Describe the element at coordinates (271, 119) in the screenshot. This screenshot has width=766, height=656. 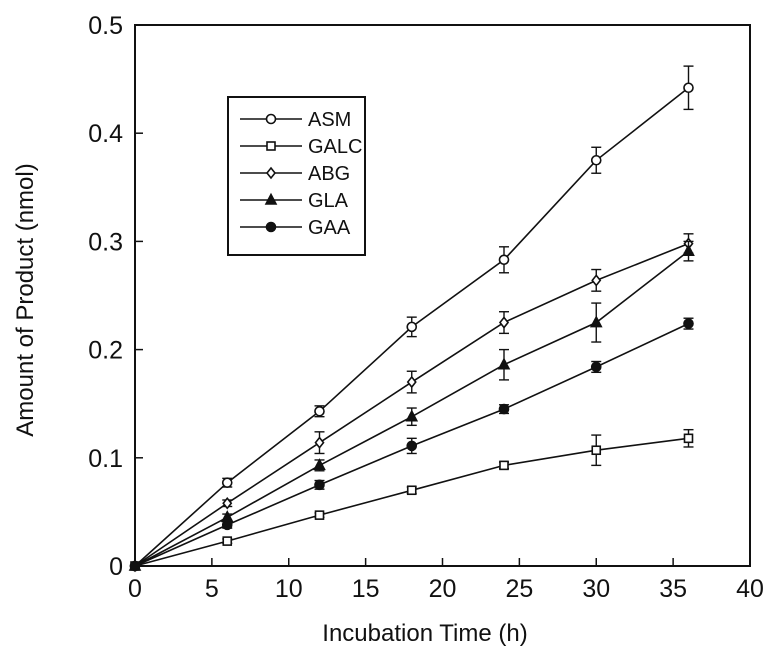
I see `legend-marker-asm` at that location.